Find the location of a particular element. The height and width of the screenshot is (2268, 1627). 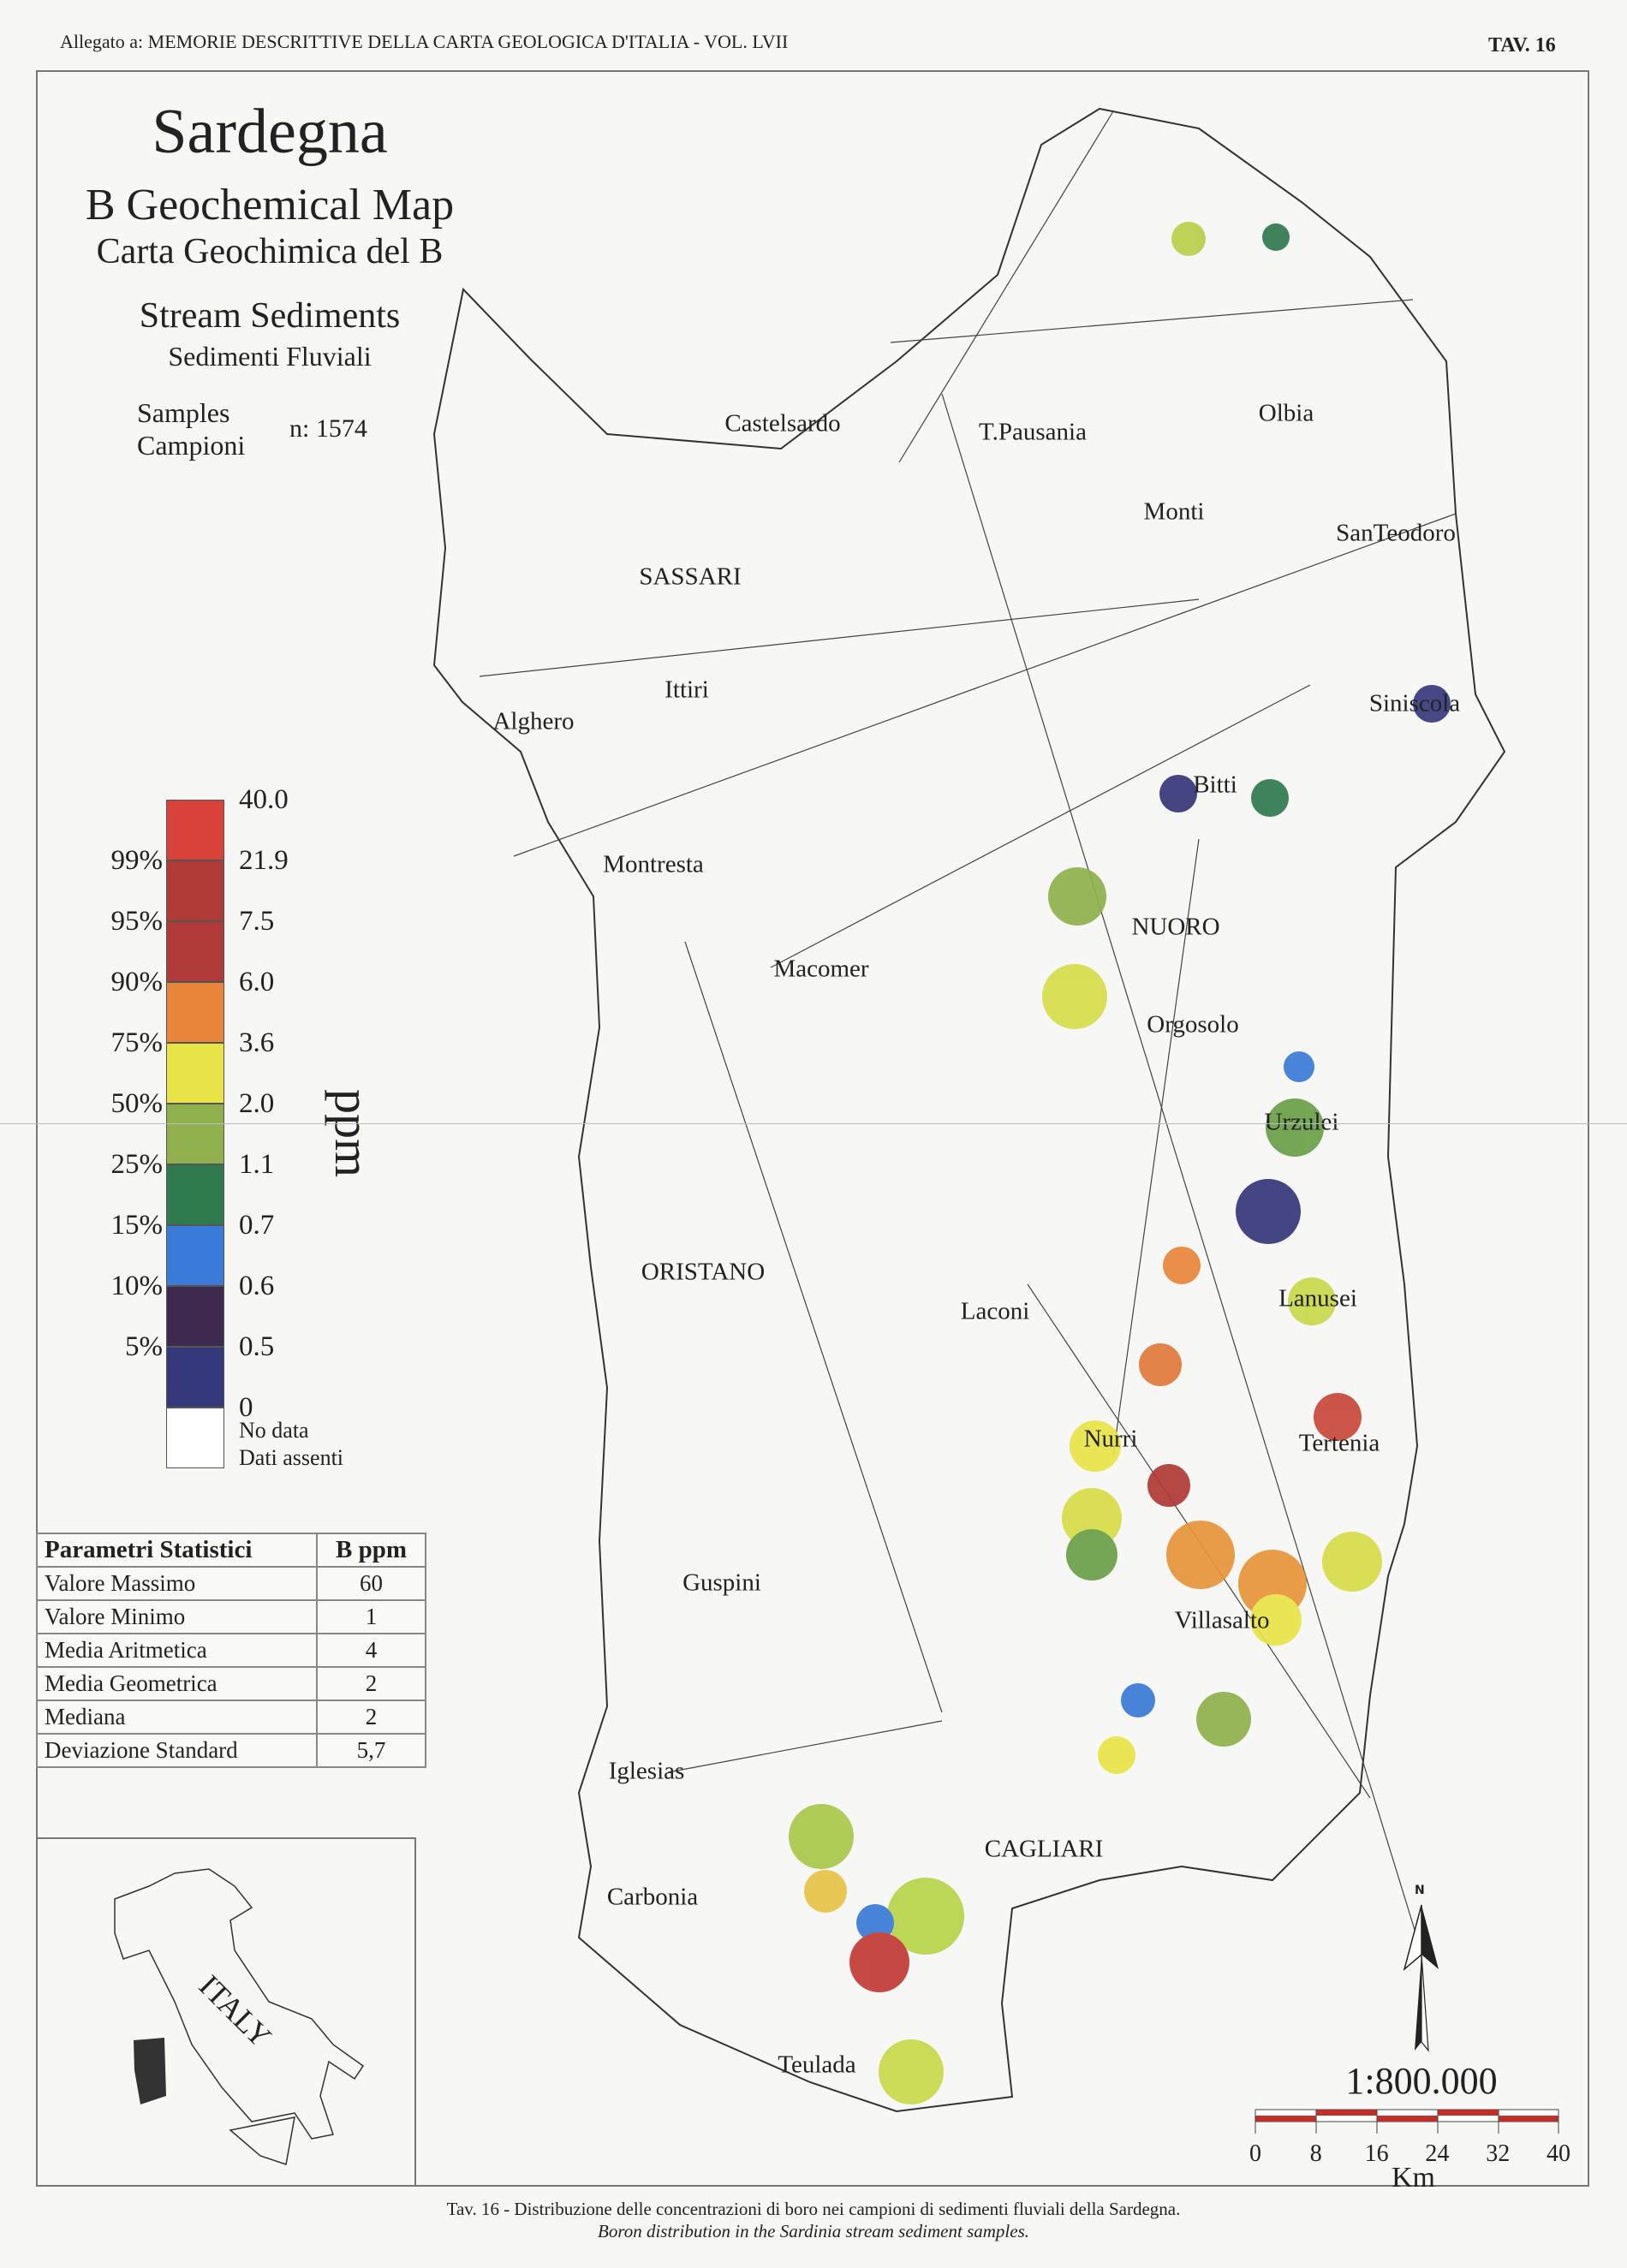

city-label: Castelsardo is located at coordinates (782, 423).